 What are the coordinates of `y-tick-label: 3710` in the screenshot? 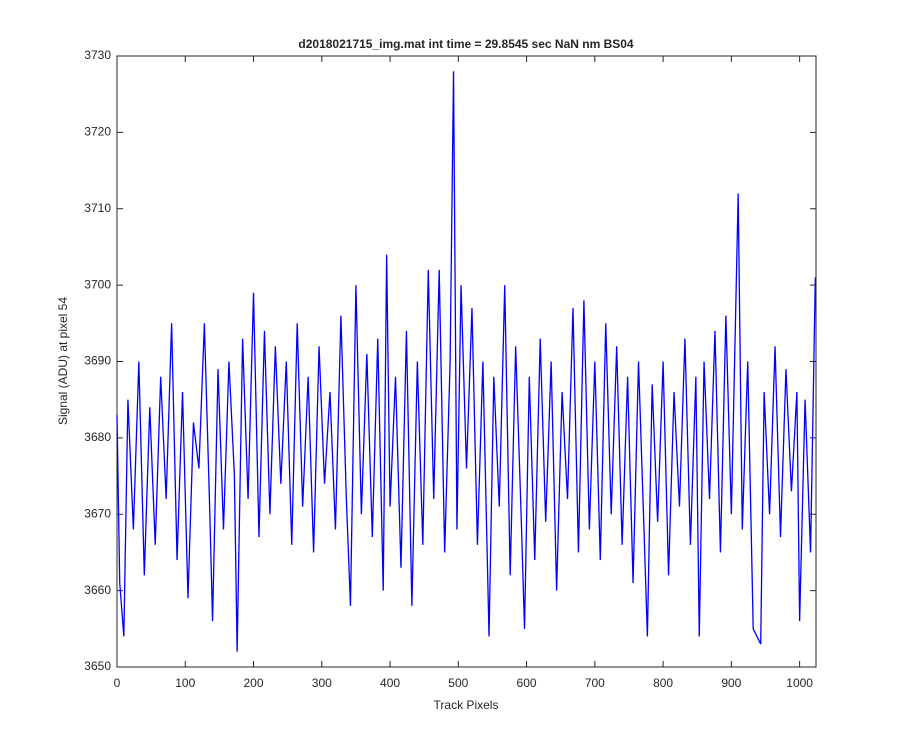 It's located at (97, 208).